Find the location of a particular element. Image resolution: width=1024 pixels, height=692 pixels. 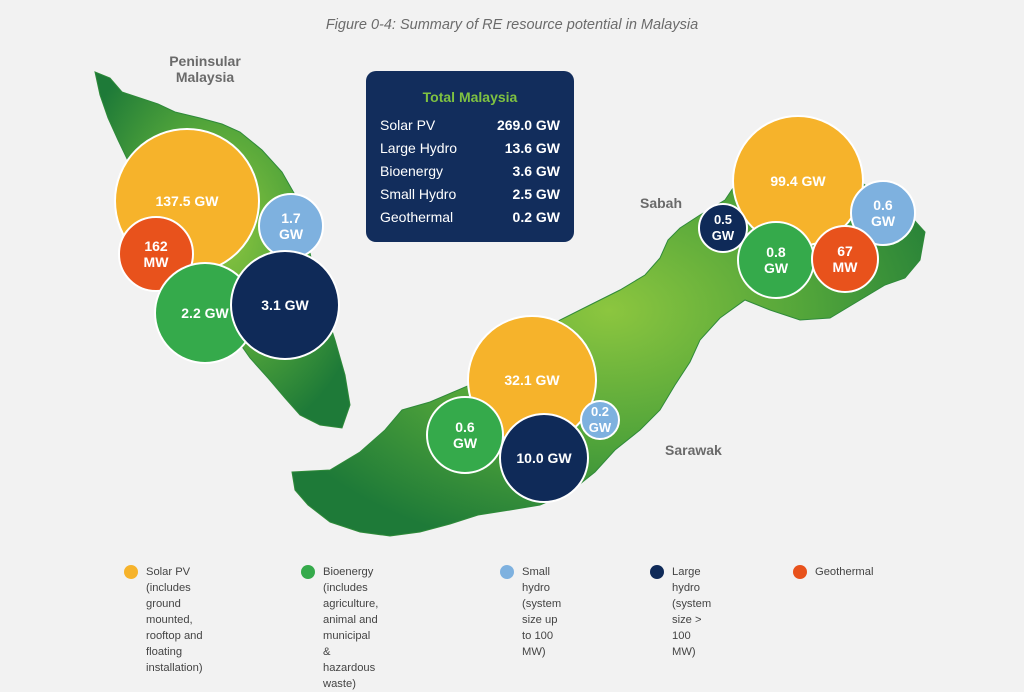

legend-large-text-1: Large hydro (system is located at coordinates (692, 588).